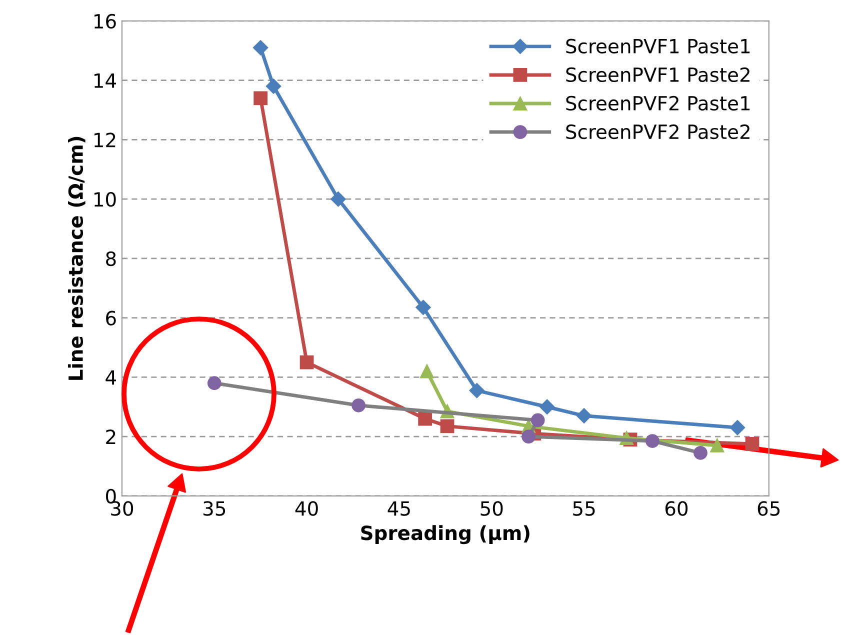 The width and height of the screenshot is (844, 635). I want to click on x-tick-label: 60, so click(676, 508).